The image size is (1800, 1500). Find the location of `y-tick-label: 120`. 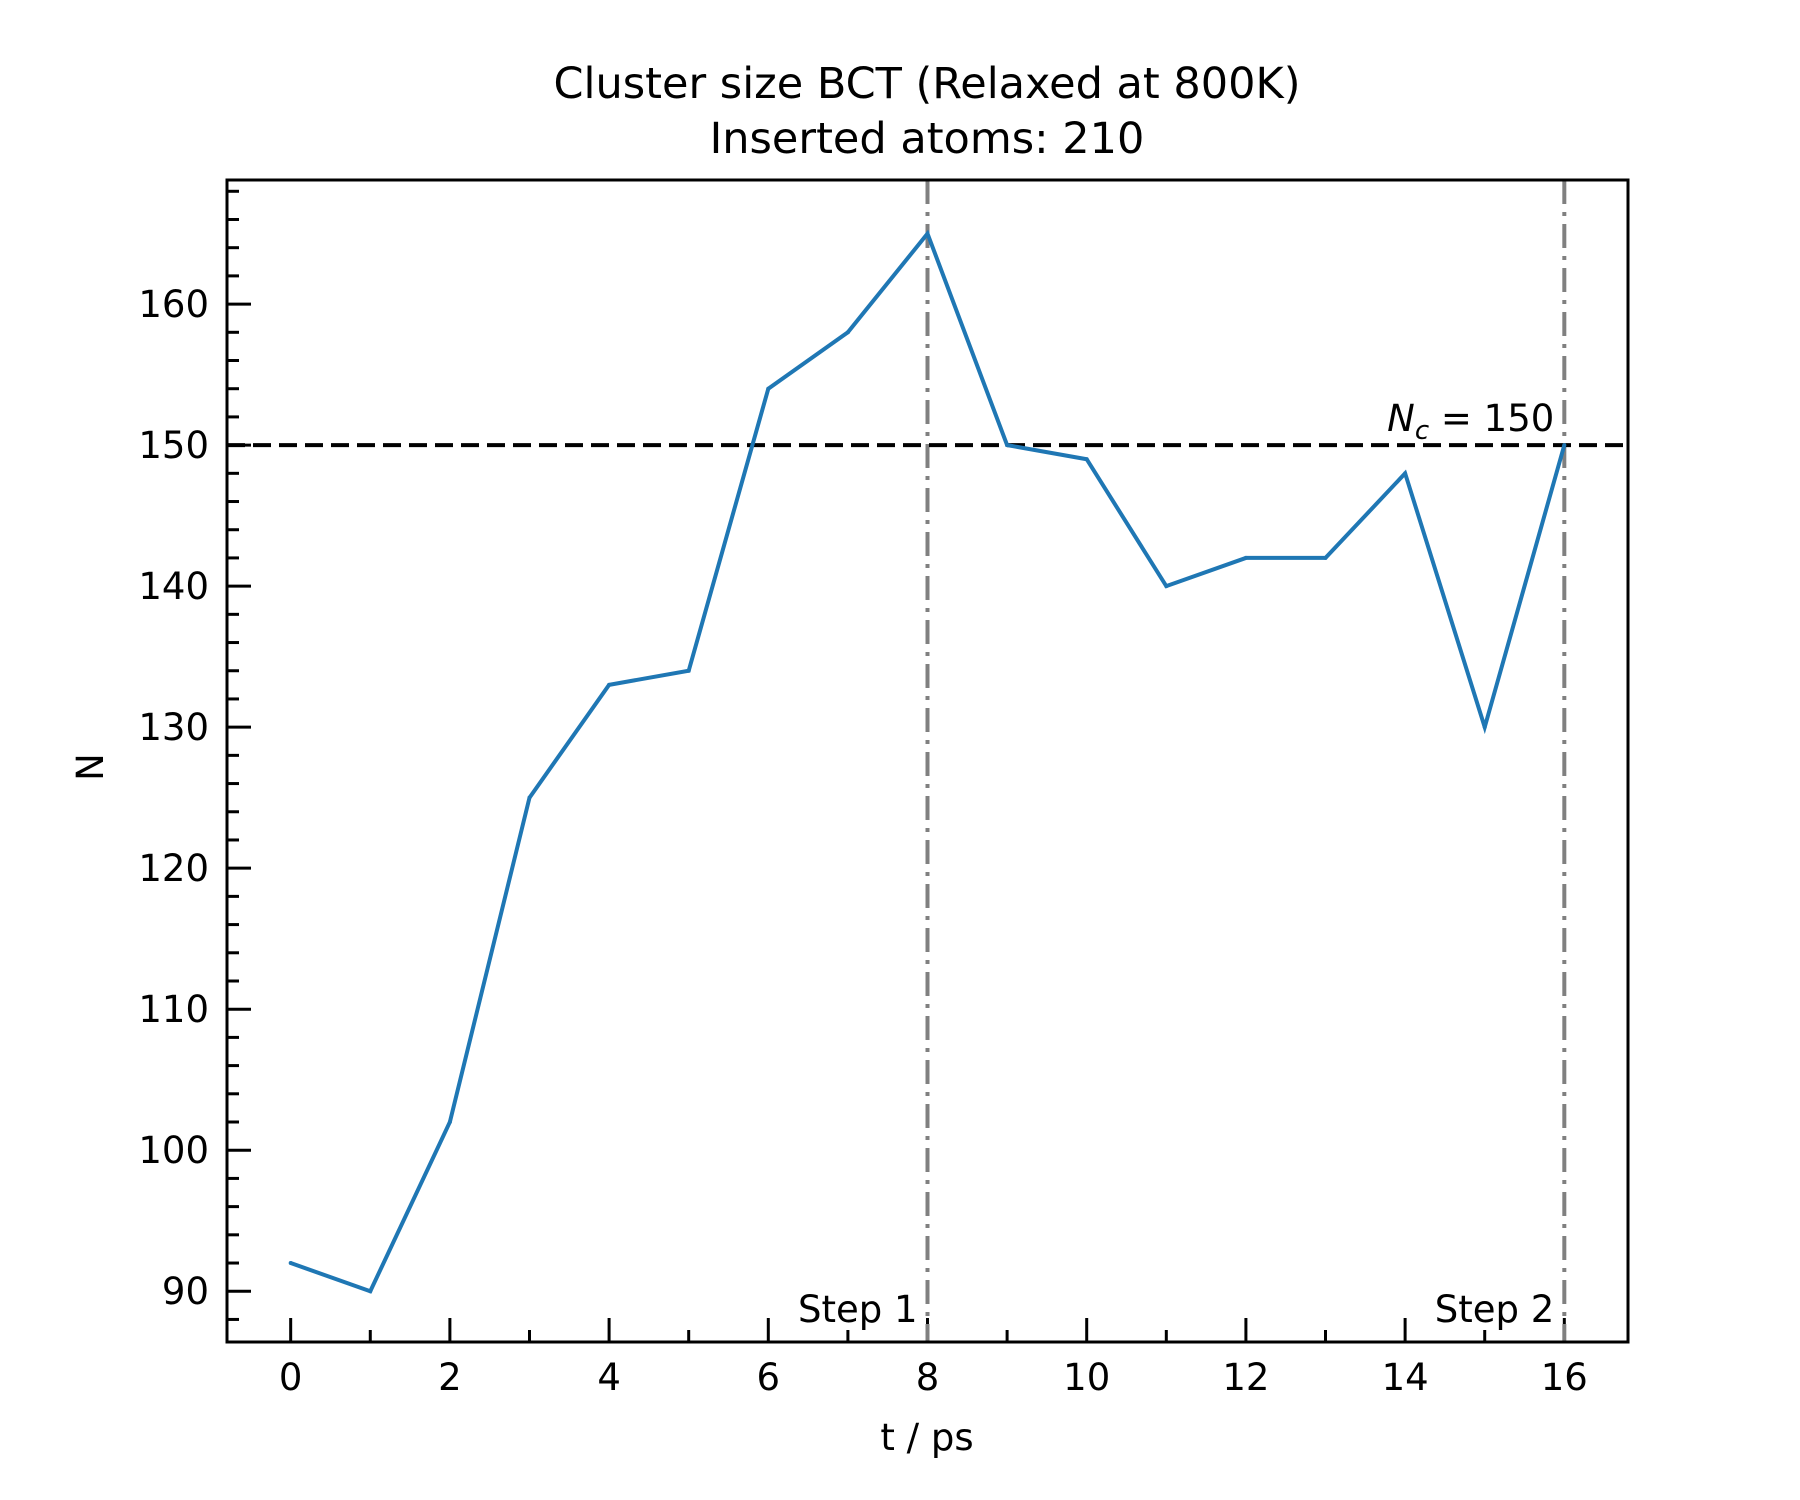

y-tick-label: 120 is located at coordinates (173, 868).